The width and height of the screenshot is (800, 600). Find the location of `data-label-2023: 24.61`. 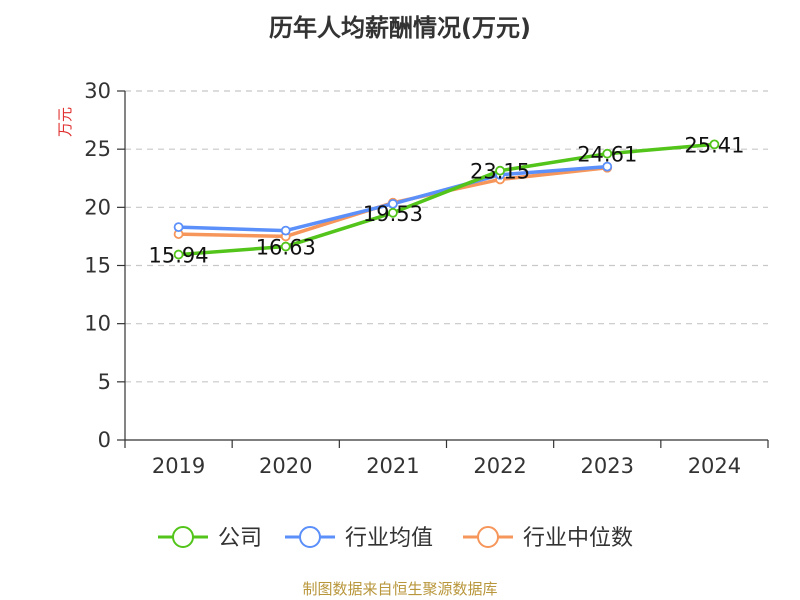

data-label-2023: 24.61 is located at coordinates (607, 155).